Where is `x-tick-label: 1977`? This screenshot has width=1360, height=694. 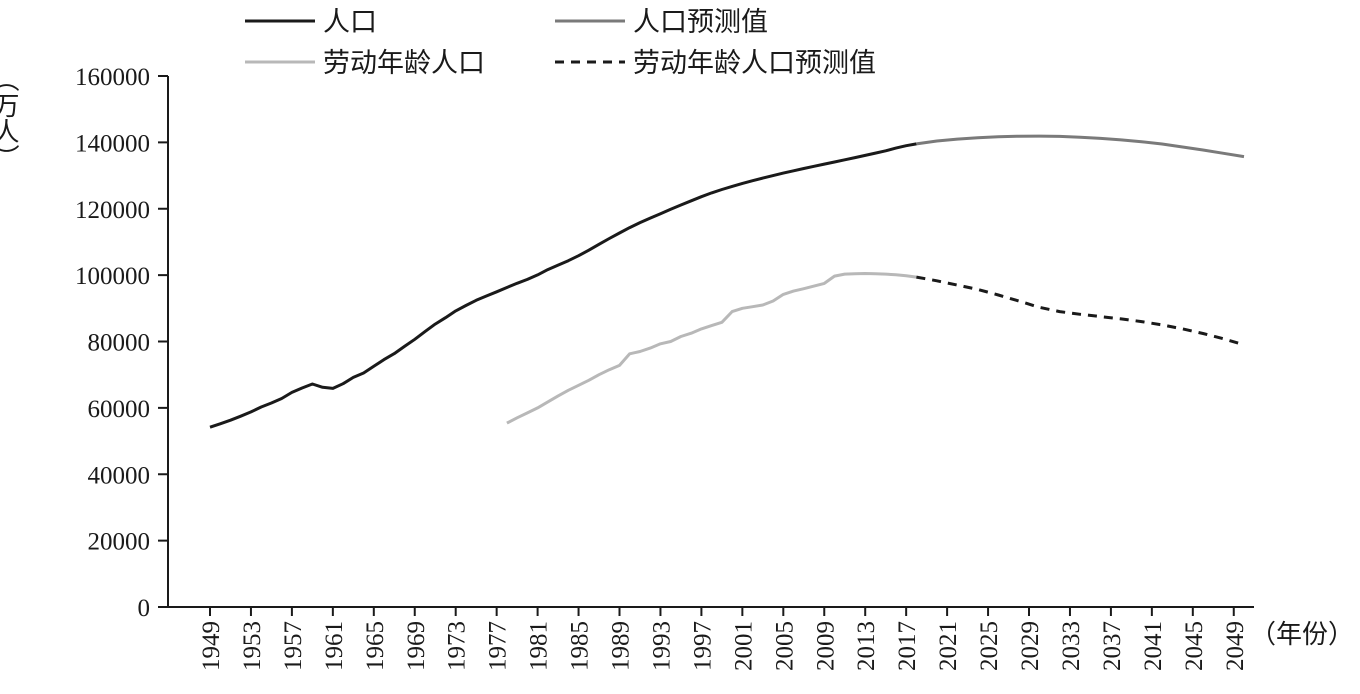 x-tick-label: 1977 is located at coordinates (498, 646).